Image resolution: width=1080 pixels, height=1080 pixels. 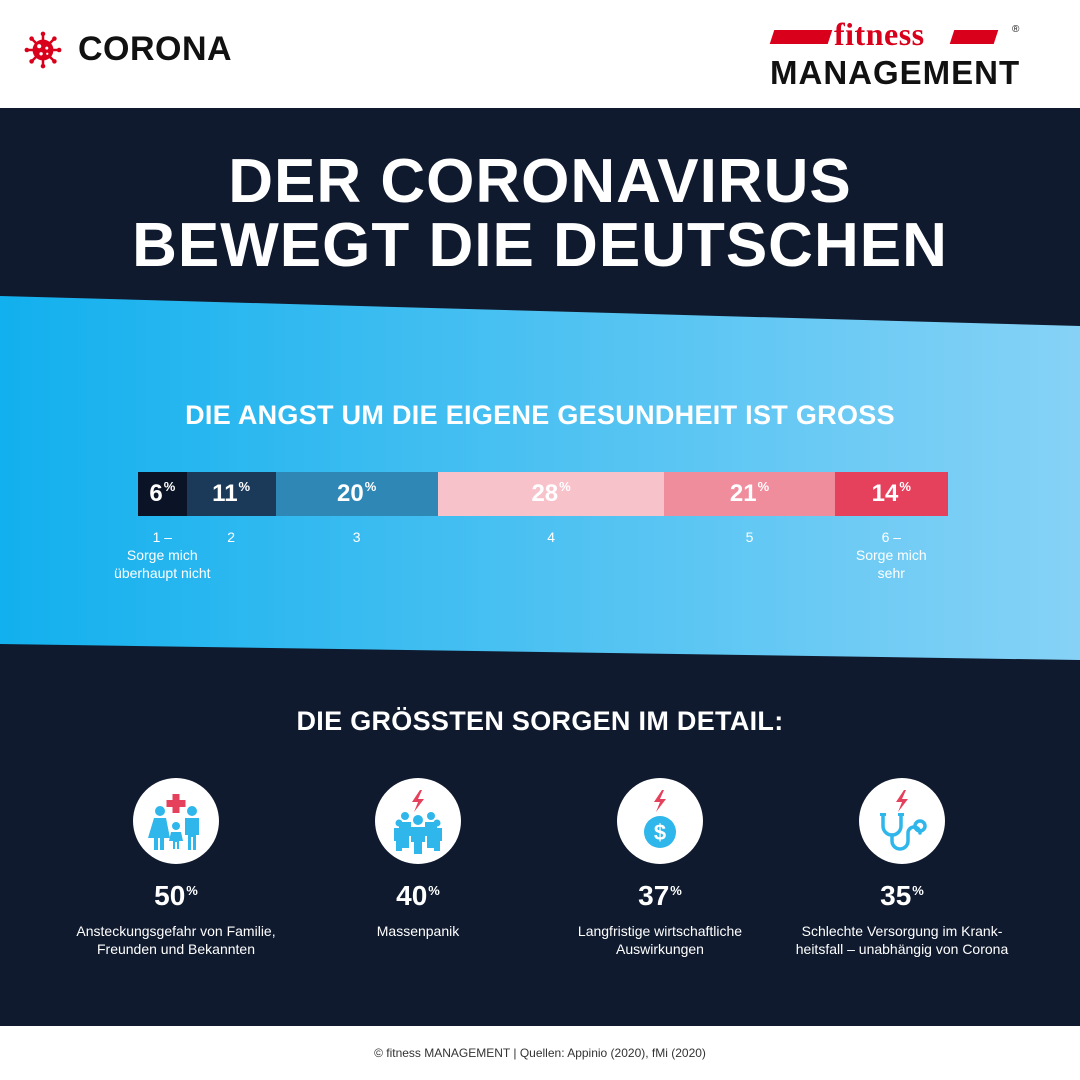 I want to click on brand-logo: fitness ® MANAGEMENT, so click(x=895, y=53).